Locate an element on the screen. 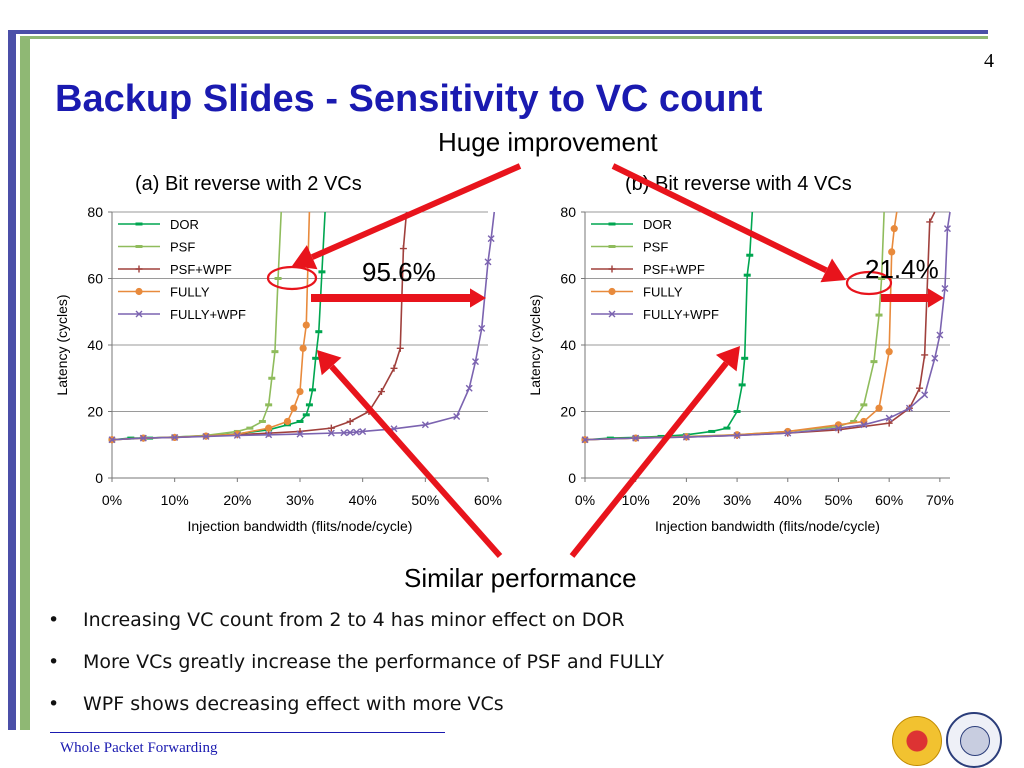 Image resolution: width=1024 pixels, height=768 pixels. highlight-ellipse-left is located at coordinates (292, 278).